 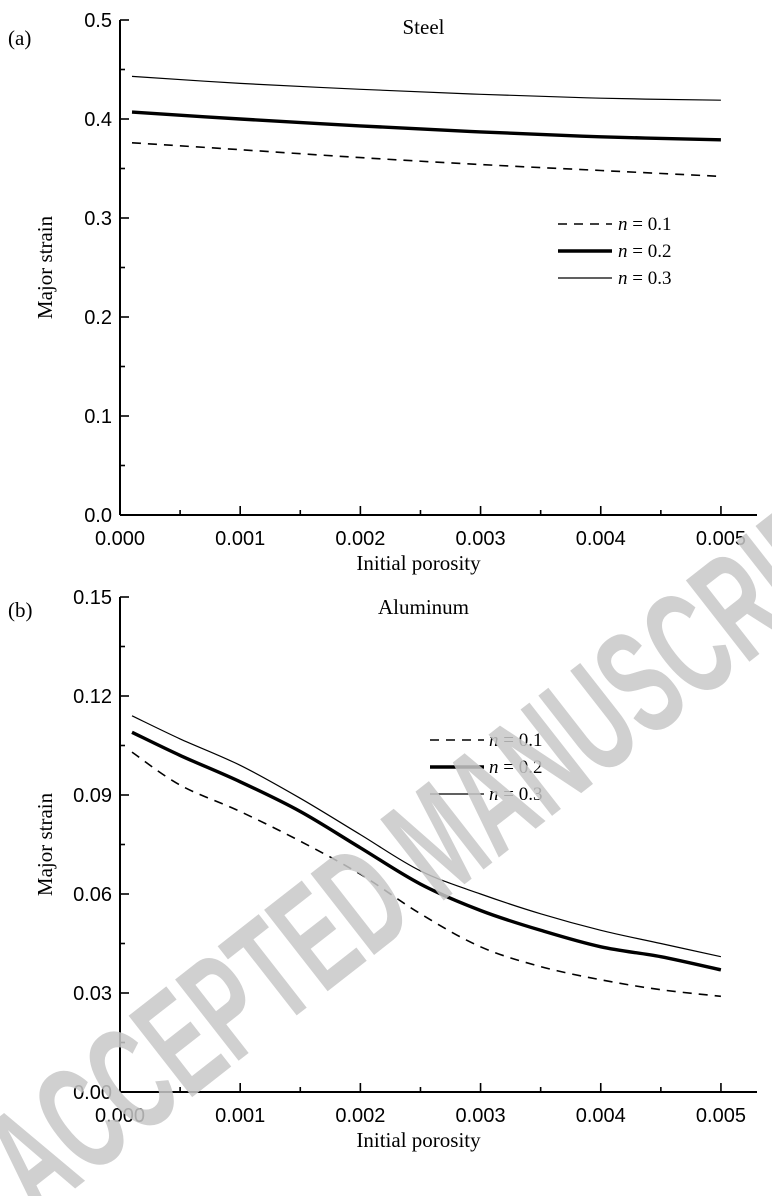 I want to click on y-tick-label: 0.0, so click(x=98, y=516).